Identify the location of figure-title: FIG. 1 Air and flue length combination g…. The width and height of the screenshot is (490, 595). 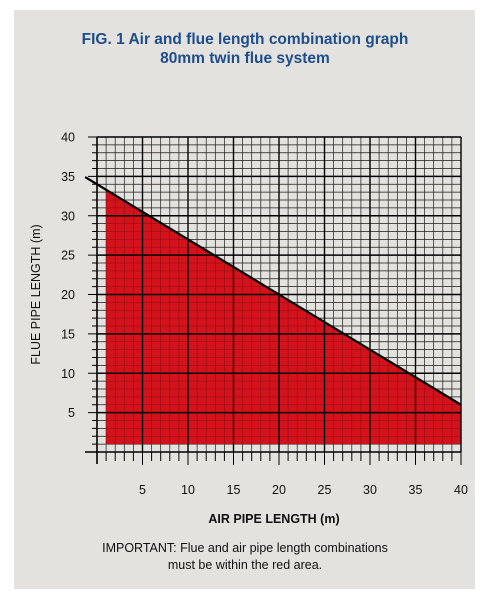
(245, 49).